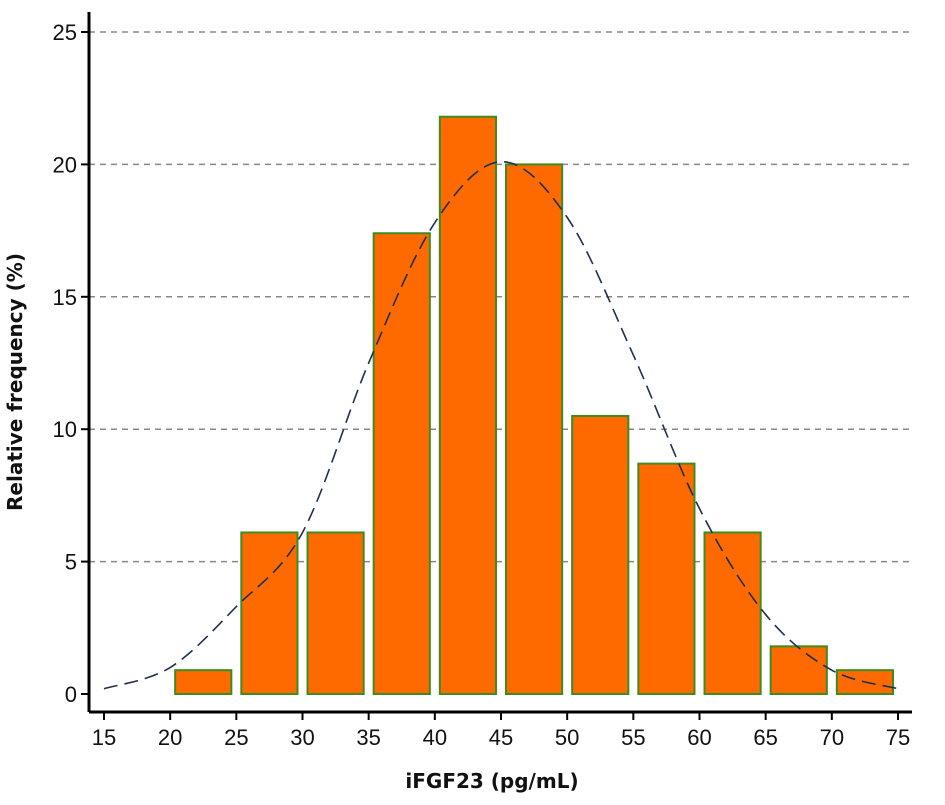  What do you see at coordinates (71, 562) in the screenshot?
I see `y-tick-label-5: 5` at bounding box center [71, 562].